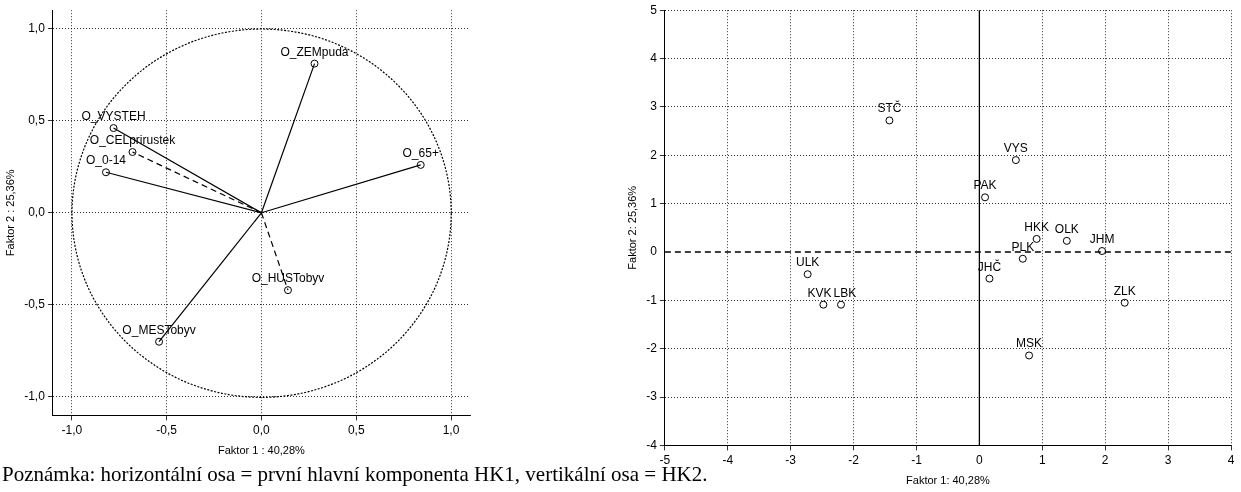 This screenshot has height=492, width=1241. I want to click on x-tick-label: -1, so click(917, 459).